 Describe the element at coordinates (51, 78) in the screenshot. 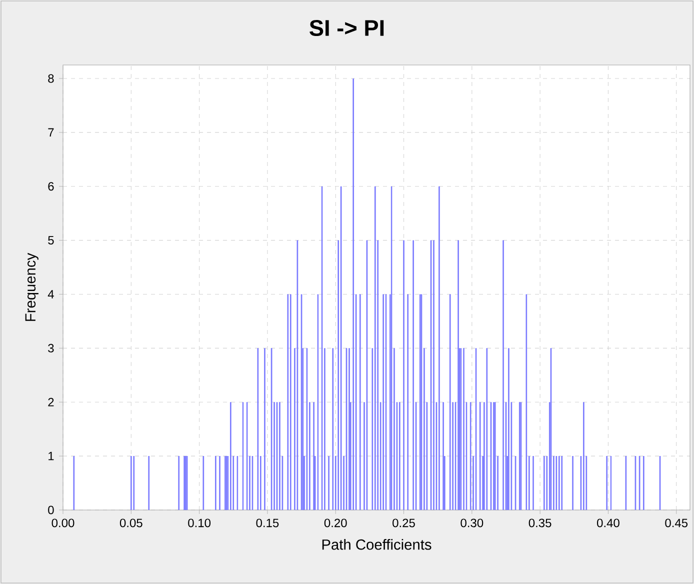

I see `y-tick-label: 8` at that location.